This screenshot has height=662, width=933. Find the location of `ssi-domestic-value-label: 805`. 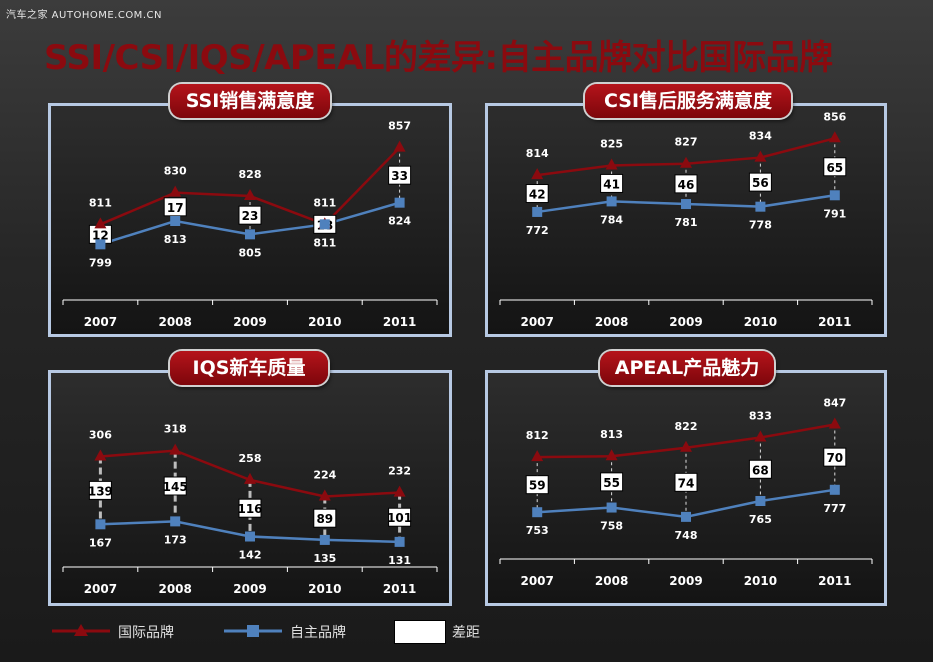

ssi-domestic-value-label: 805 is located at coordinates (250, 252).